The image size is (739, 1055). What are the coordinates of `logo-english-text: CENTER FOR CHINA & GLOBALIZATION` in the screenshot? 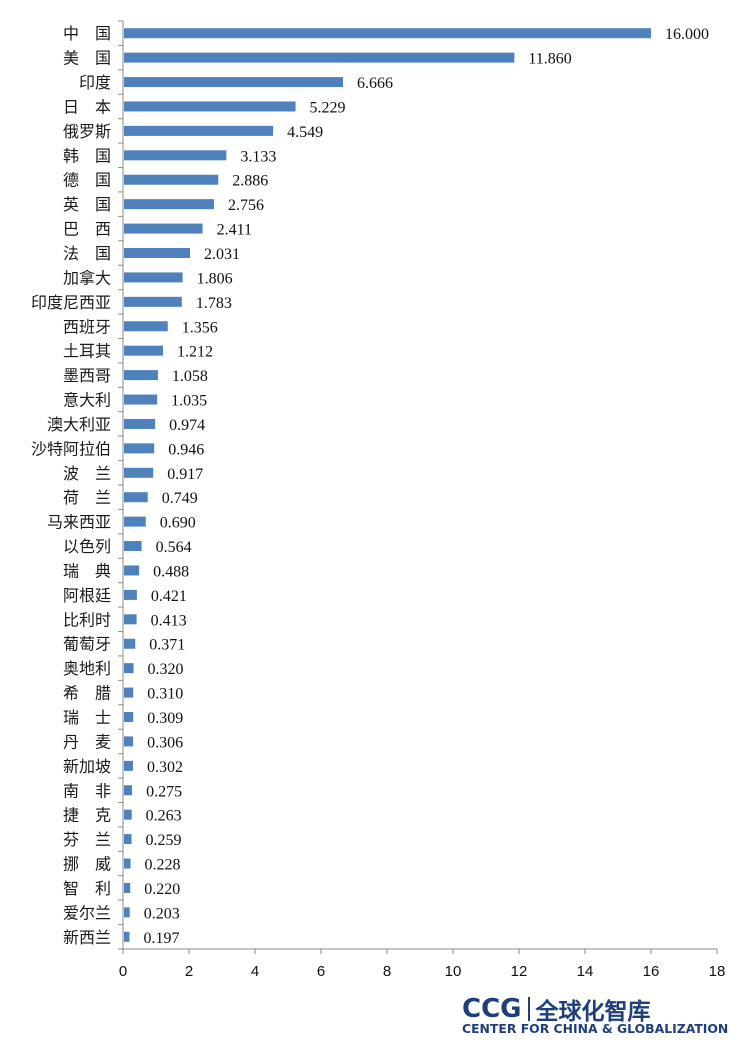 It's located at (595, 1028).